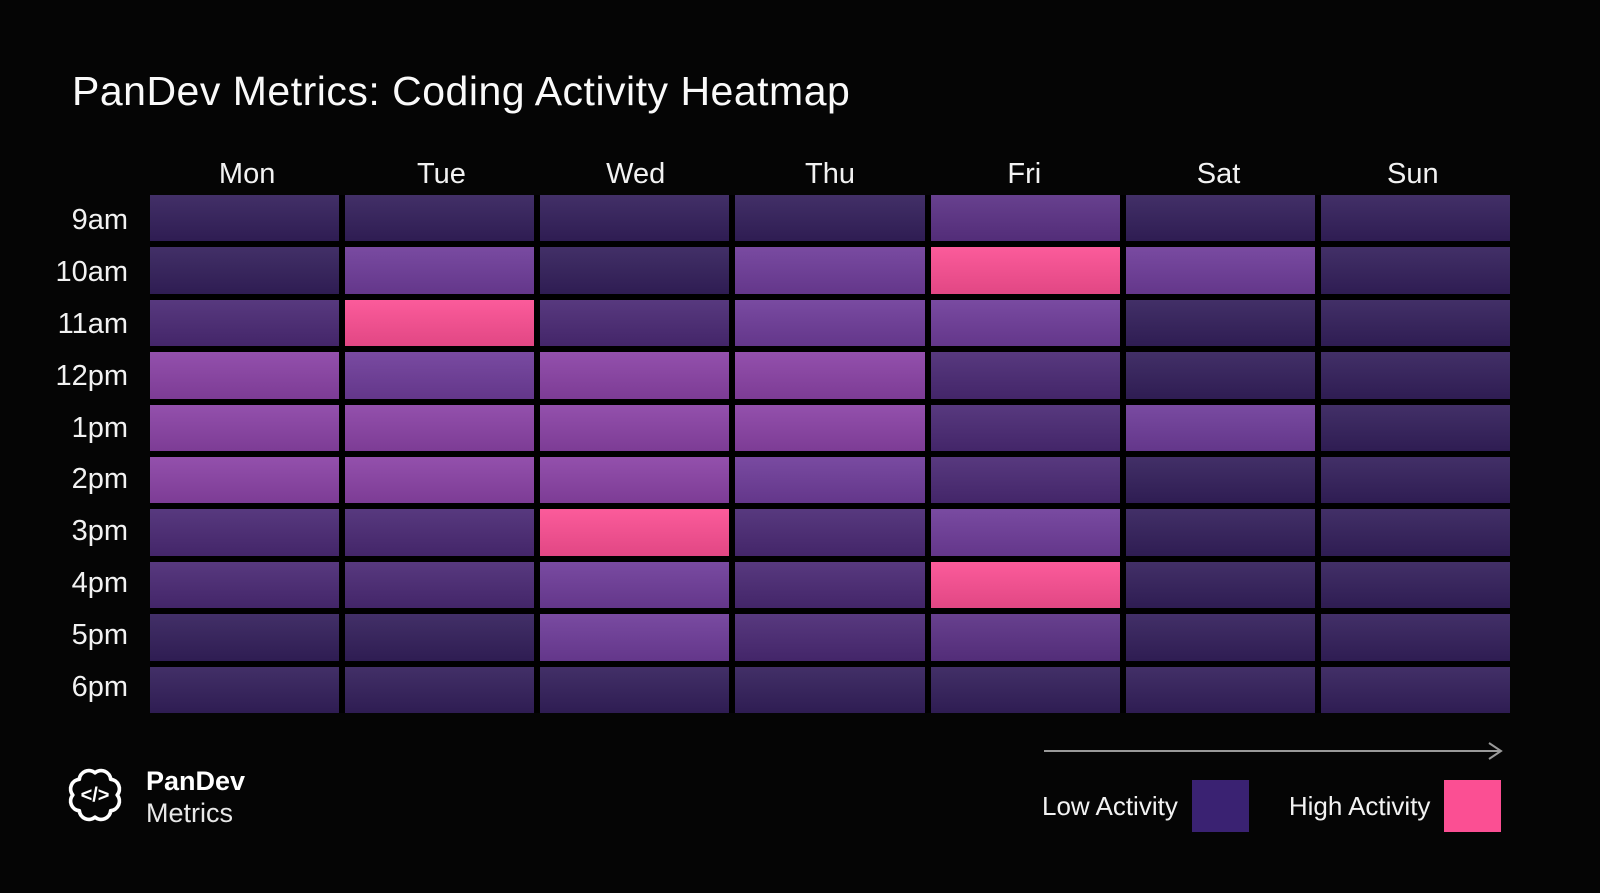  Describe the element at coordinates (1415, 637) in the screenshot. I see `heatmap-cell-5pm-sun` at that location.